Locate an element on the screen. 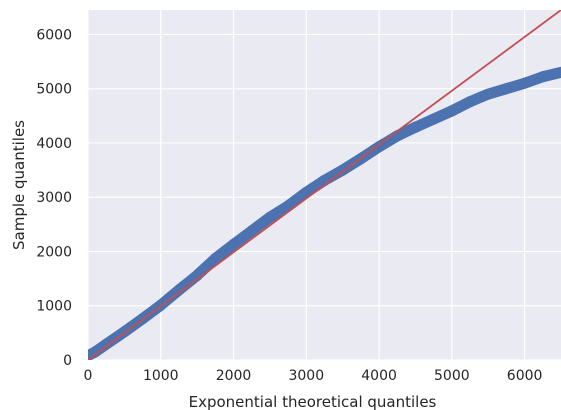  y-tick-label: 6000 is located at coordinates (54, 35).